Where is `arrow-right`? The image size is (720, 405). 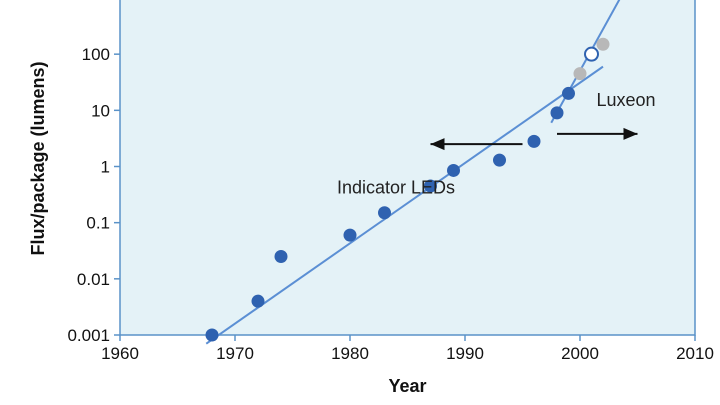 arrow-right is located at coordinates (597, 133).